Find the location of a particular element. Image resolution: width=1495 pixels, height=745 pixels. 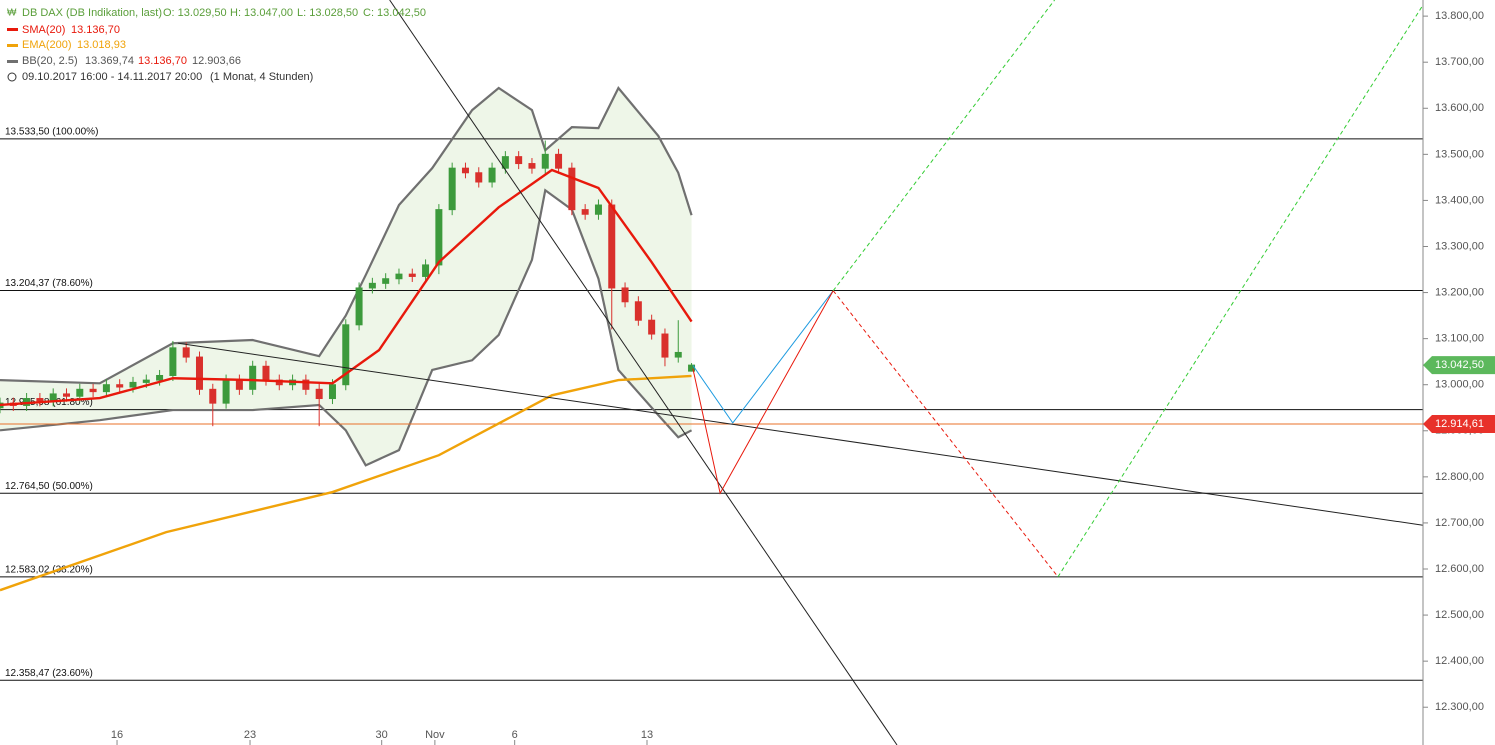

chart-icon: ₩ is located at coordinates (12, 13).